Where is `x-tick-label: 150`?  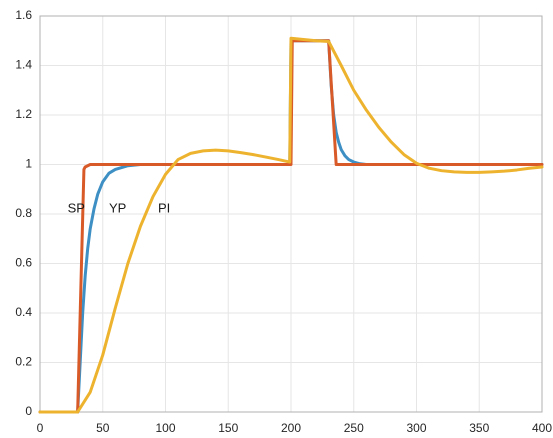 x-tick-label: 150 is located at coordinates (228, 428).